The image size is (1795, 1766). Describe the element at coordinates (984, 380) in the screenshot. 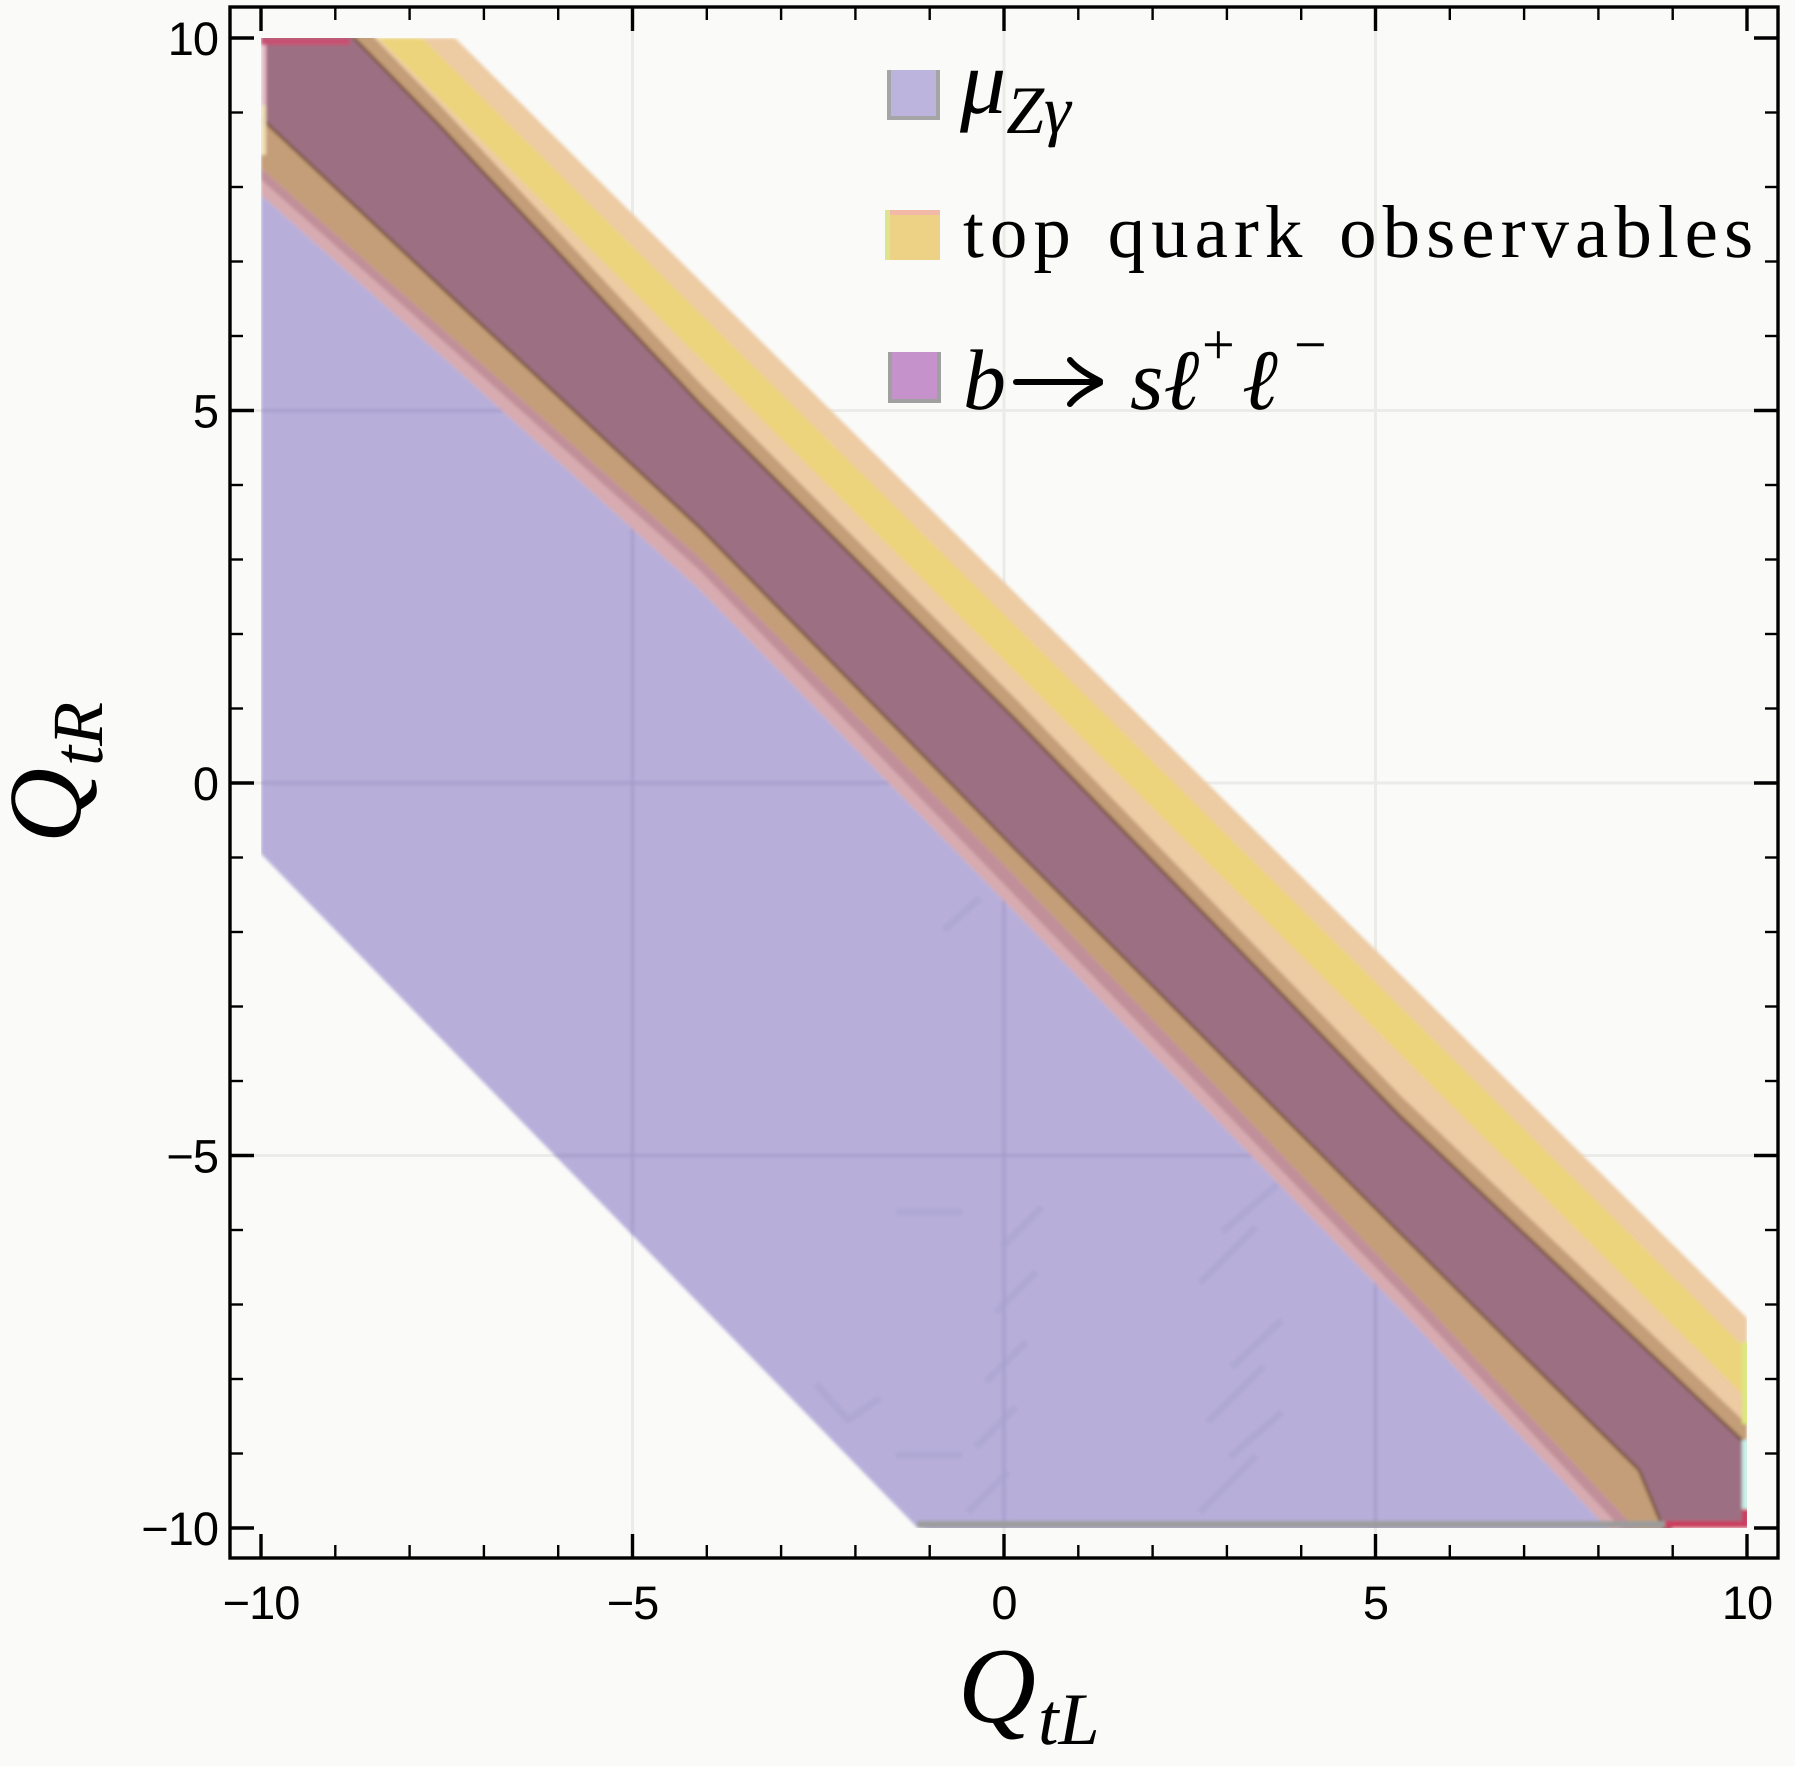

I see `svg-text: b` at that location.